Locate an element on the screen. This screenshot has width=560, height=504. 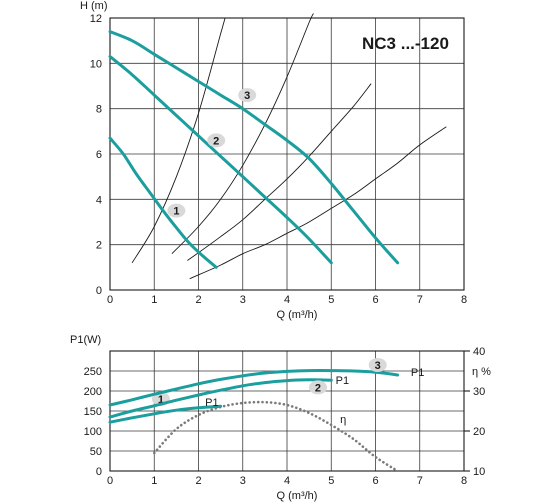
top-y-axis-title: H (m) is located at coordinates (94, 6).